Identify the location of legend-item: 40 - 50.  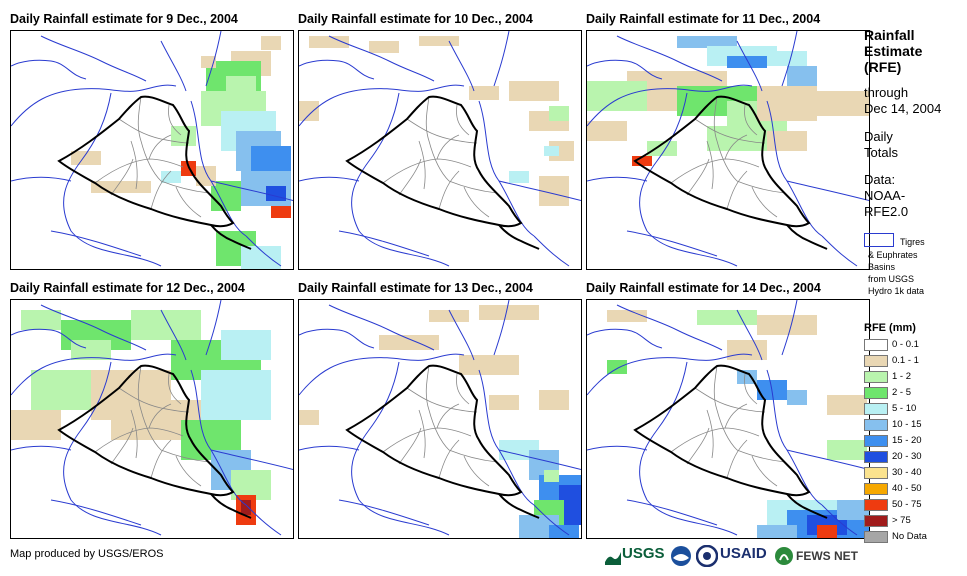
(914, 488).